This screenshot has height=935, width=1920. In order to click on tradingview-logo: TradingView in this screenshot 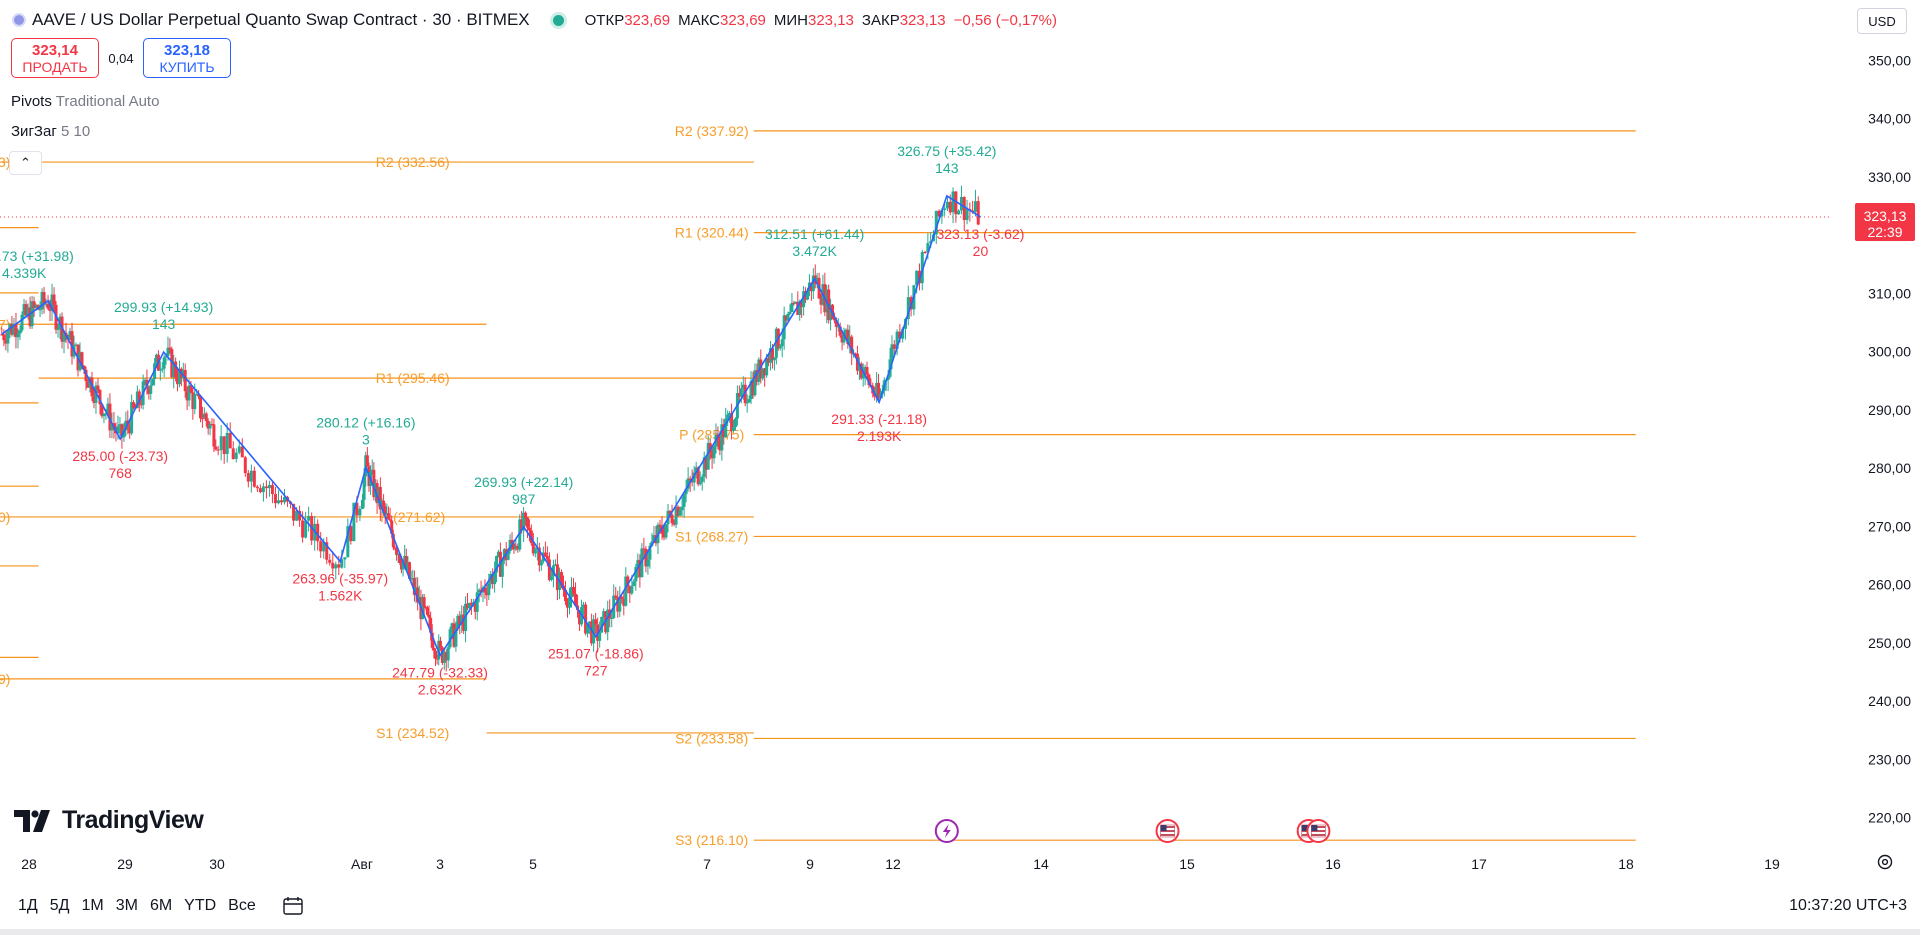, I will do `click(109, 820)`.